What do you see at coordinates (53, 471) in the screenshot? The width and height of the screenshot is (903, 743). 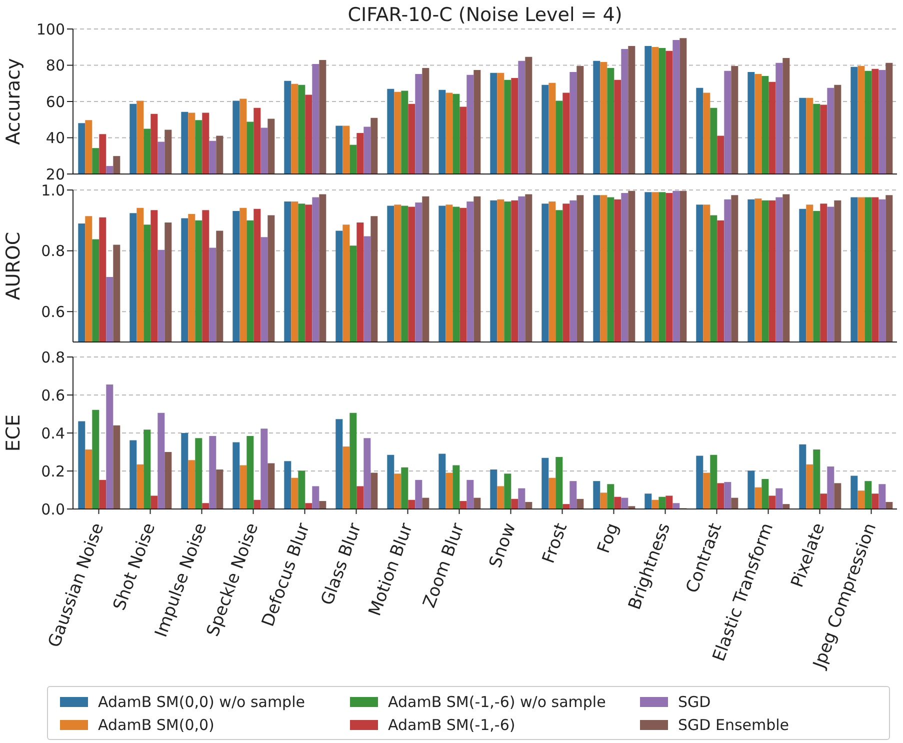 I see `y-tick-label: 0.2` at bounding box center [53, 471].